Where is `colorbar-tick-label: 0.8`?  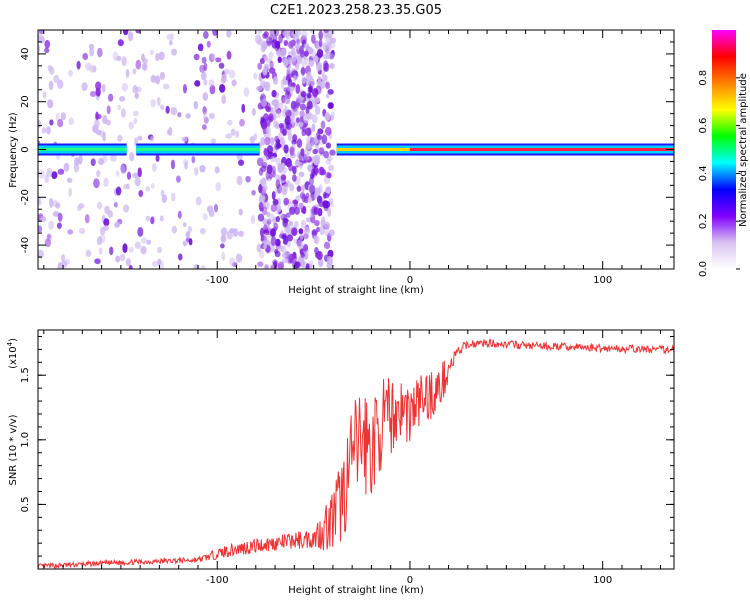 colorbar-tick-label: 0.8 is located at coordinates (703, 78).